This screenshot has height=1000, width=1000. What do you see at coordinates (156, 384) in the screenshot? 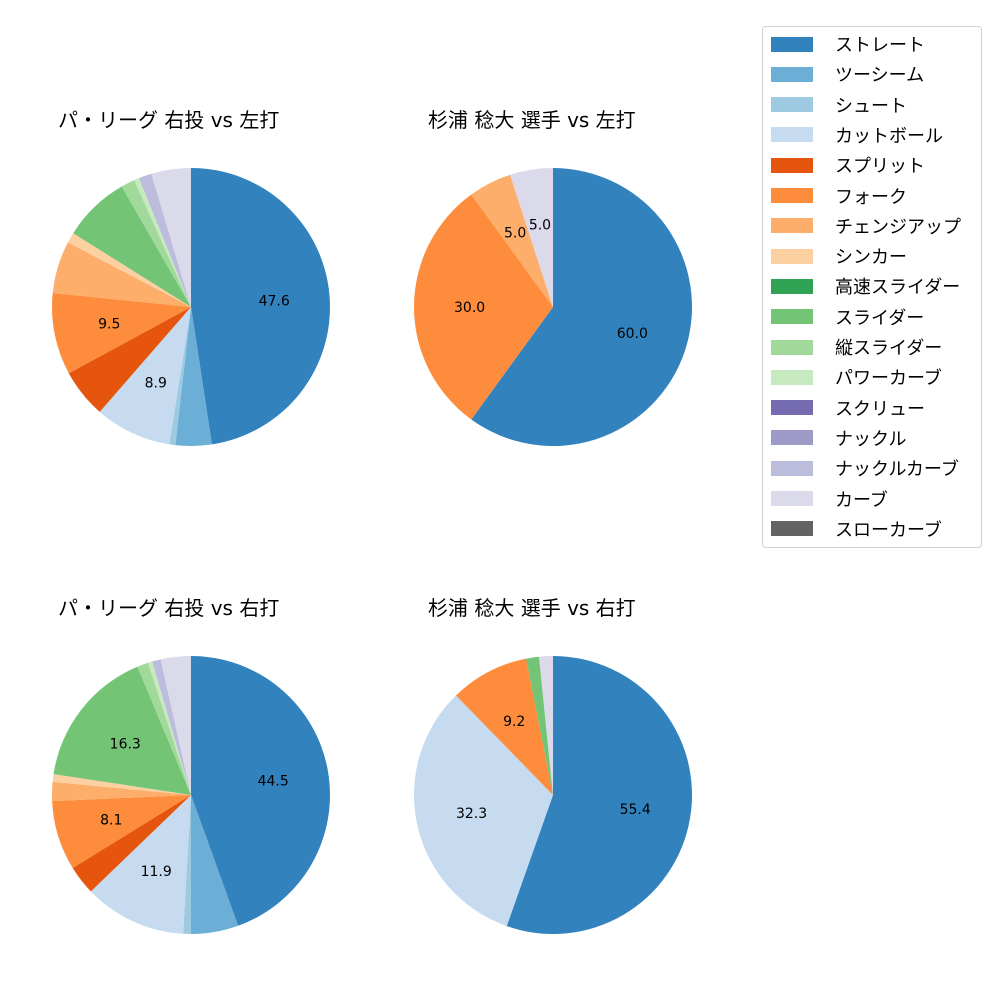
I see `slice-label: 8.9` at bounding box center [156, 384].